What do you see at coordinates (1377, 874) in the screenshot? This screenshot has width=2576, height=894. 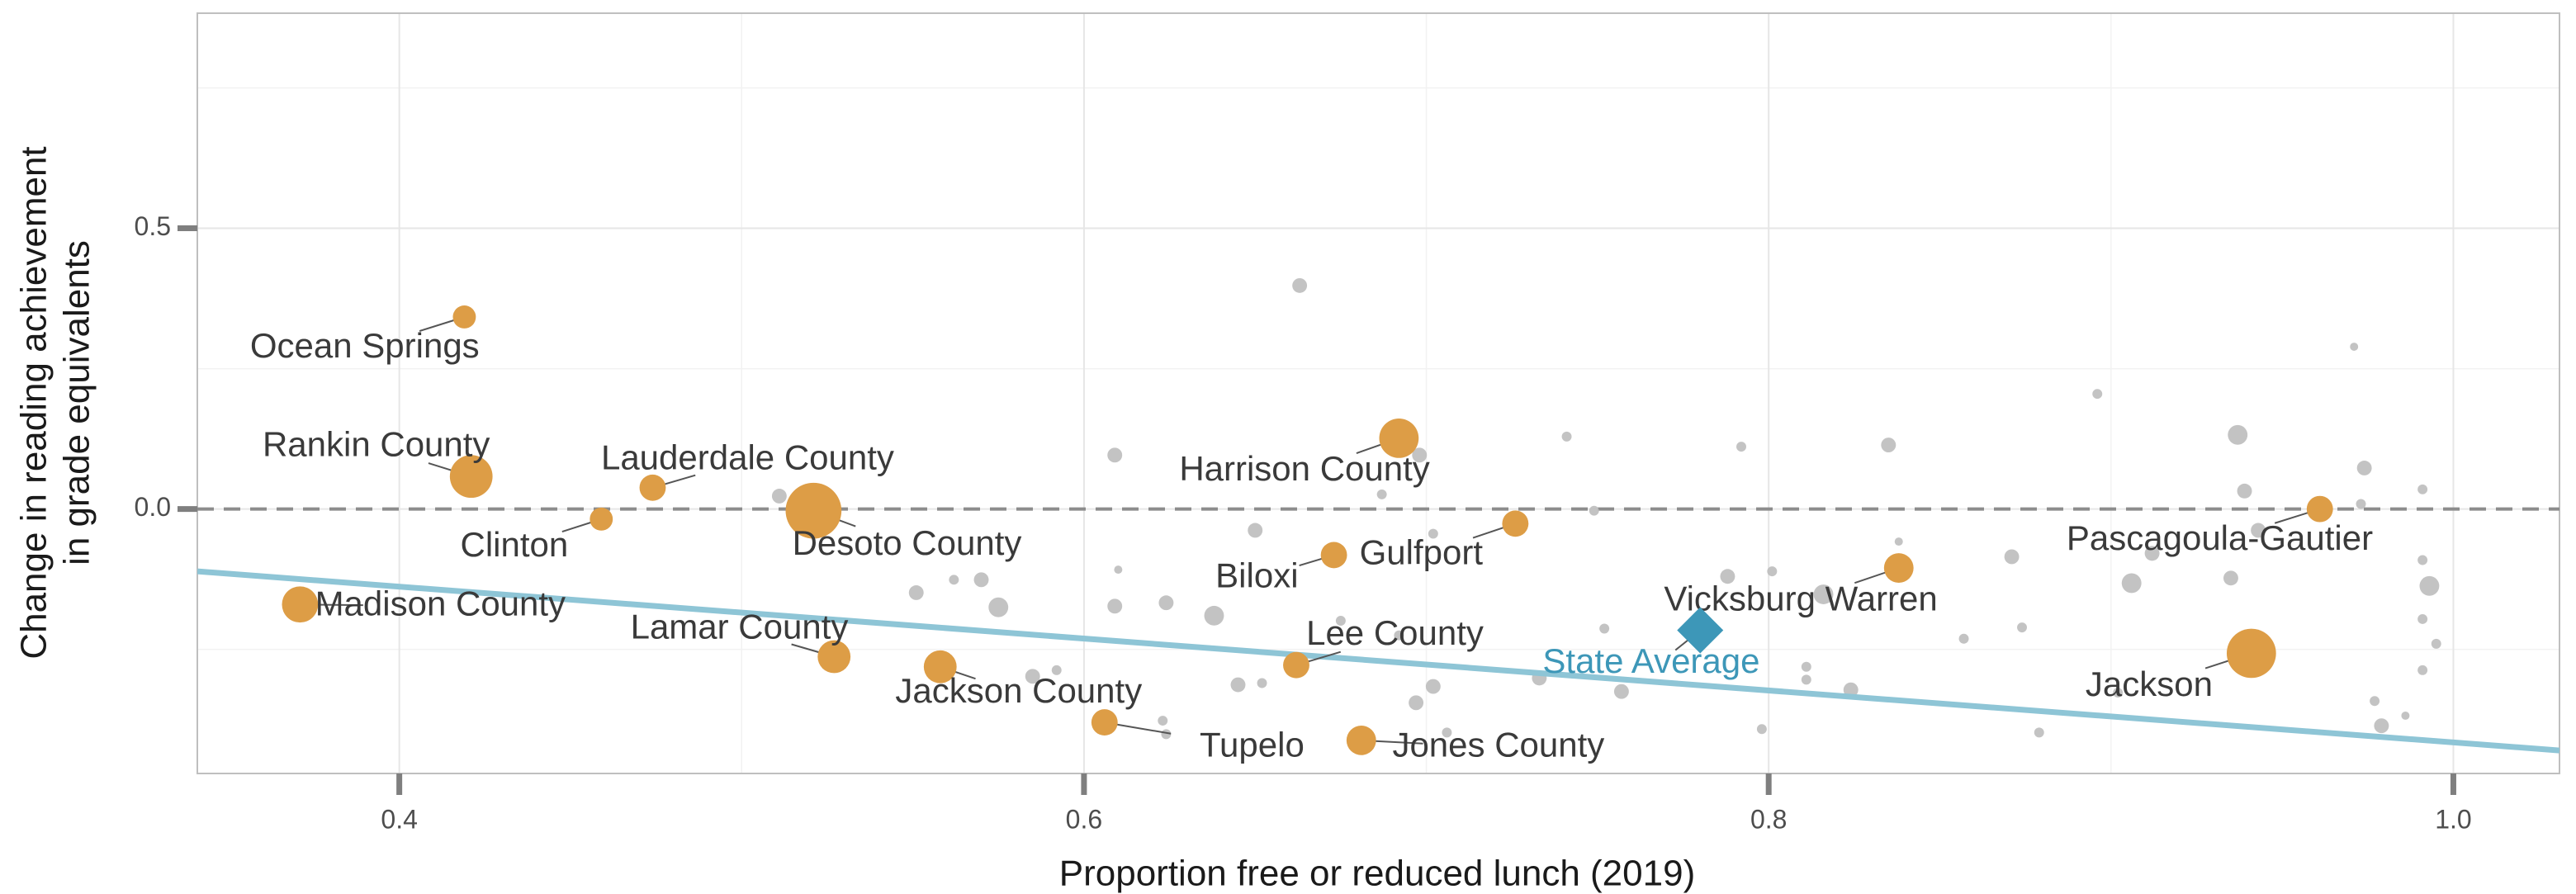 I see `x-axis-title: Proportion free or reduced lunch (2019)` at bounding box center [1377, 874].